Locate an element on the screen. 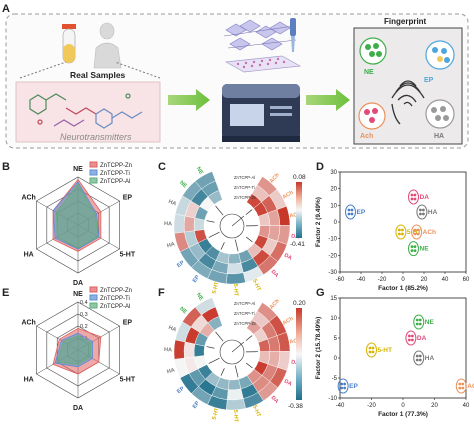 The width and height of the screenshot is (474, 426). molecule-structures-icon is located at coordinates (86, 111).